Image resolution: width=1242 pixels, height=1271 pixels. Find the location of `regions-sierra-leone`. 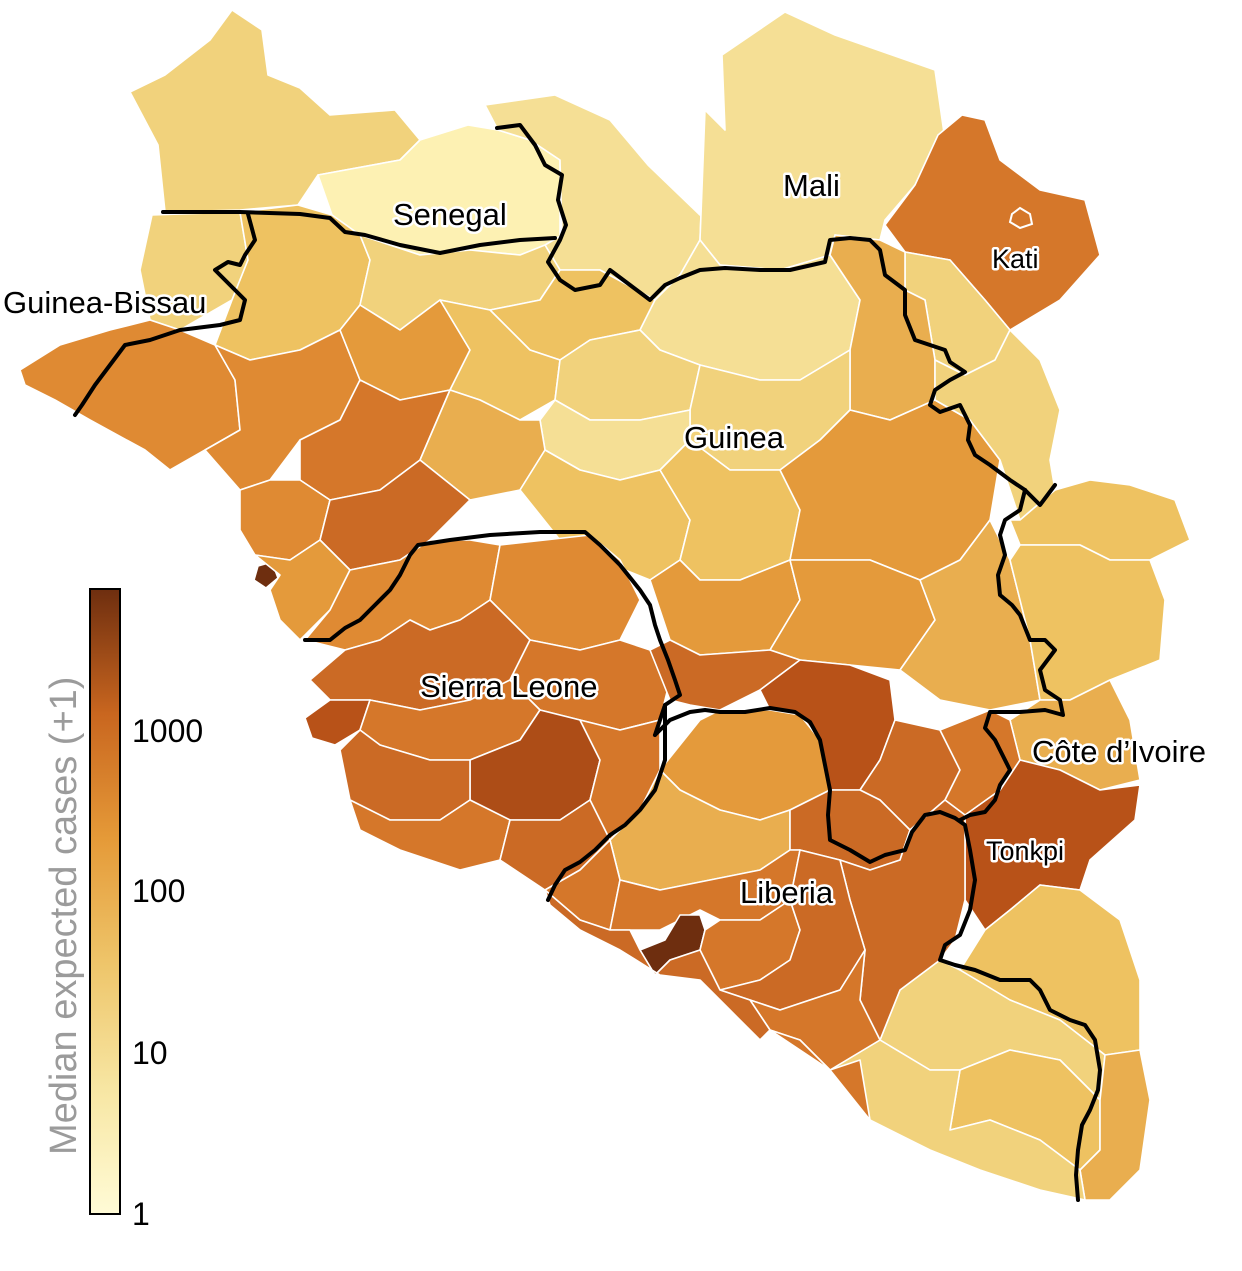

regions-sierra-leone is located at coordinates (487, 712).